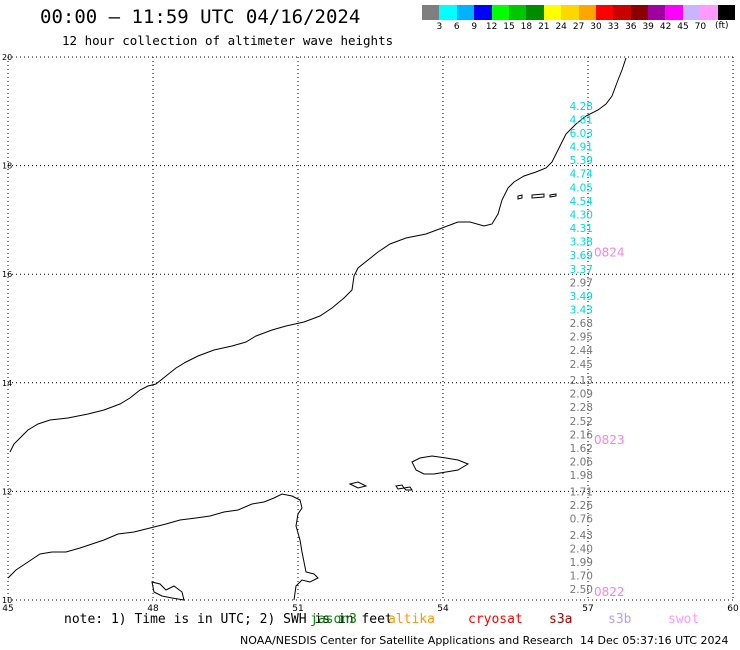  I want to click on wave-height-value: 2.68, so click(581, 324).